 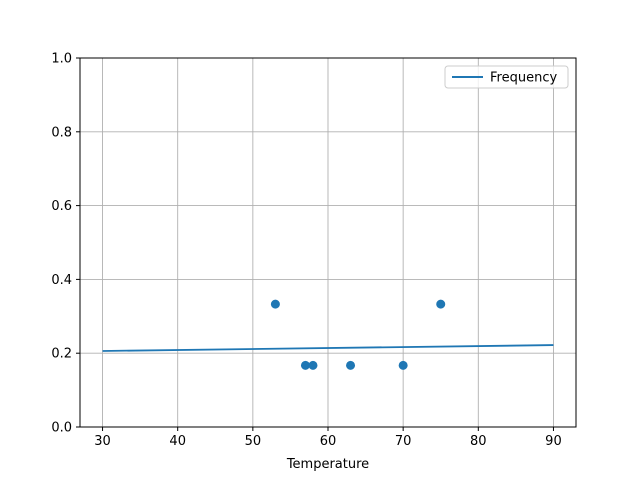 I want to click on x-tick-label: 30, so click(x=102, y=441).